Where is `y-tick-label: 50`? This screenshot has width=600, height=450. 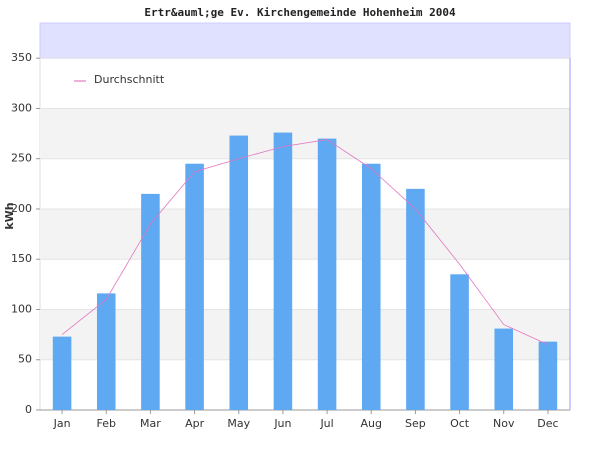 y-tick-label: 50 is located at coordinates (25, 359).